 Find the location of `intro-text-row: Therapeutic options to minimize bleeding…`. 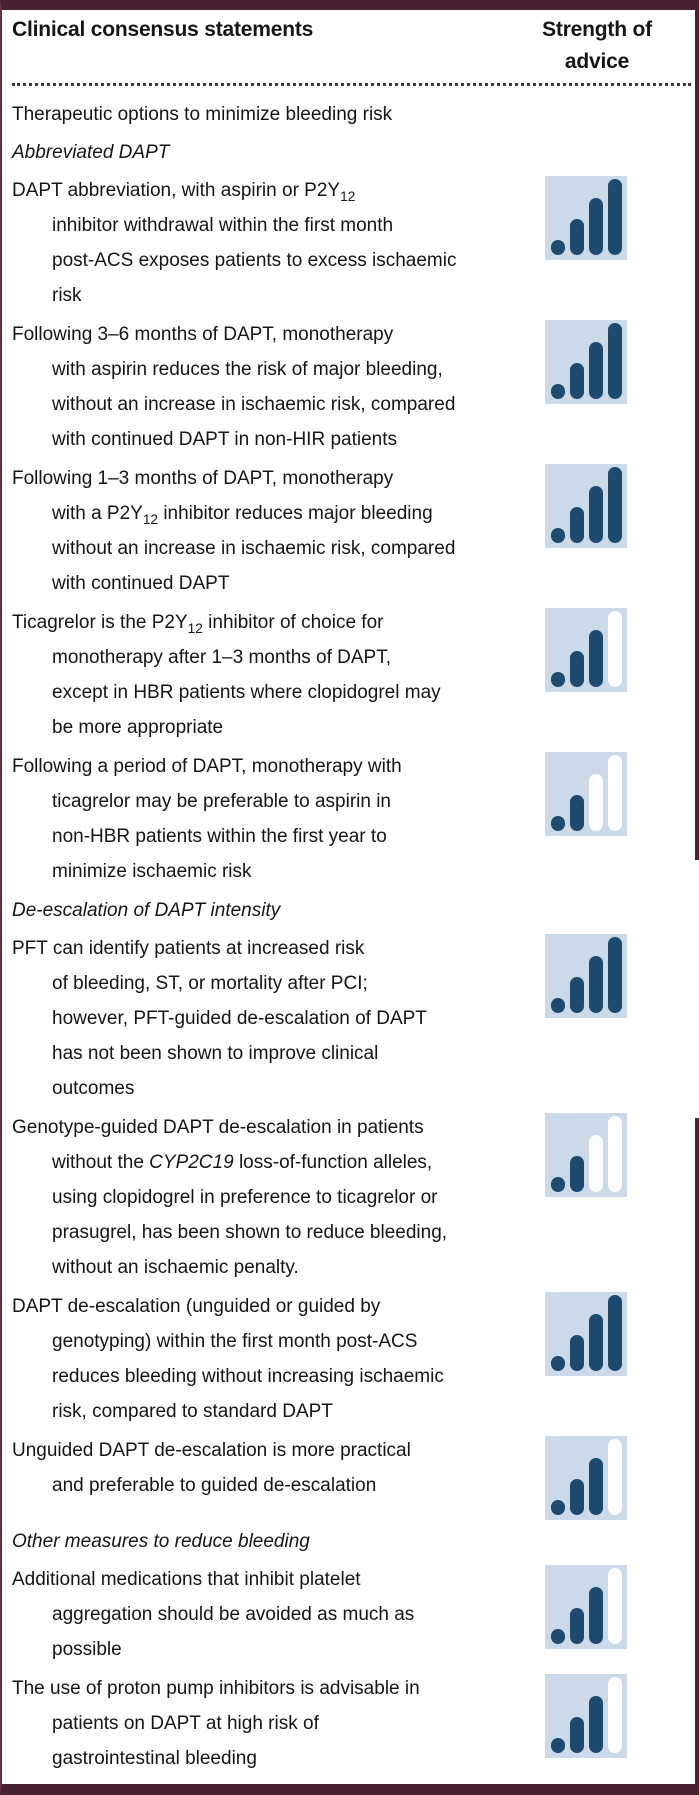

intro-text-row: Therapeutic options to minimize bleeding… is located at coordinates (355, 114).